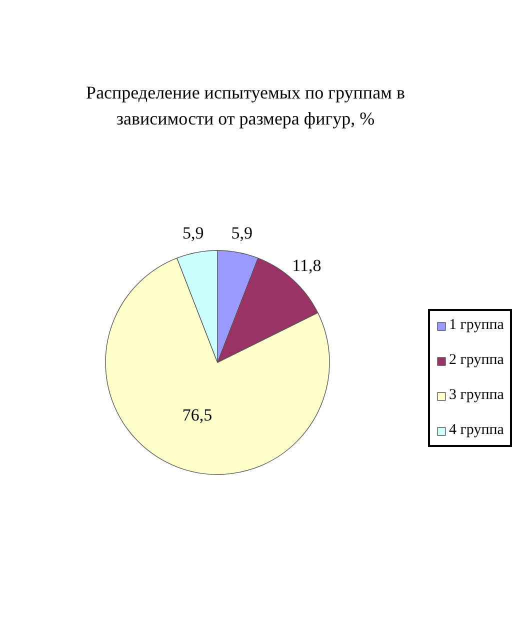 Image resolution: width=519 pixels, height=642 pixels. What do you see at coordinates (476, 395) in the screenshot?
I see `legend-label: 3 группа` at bounding box center [476, 395].